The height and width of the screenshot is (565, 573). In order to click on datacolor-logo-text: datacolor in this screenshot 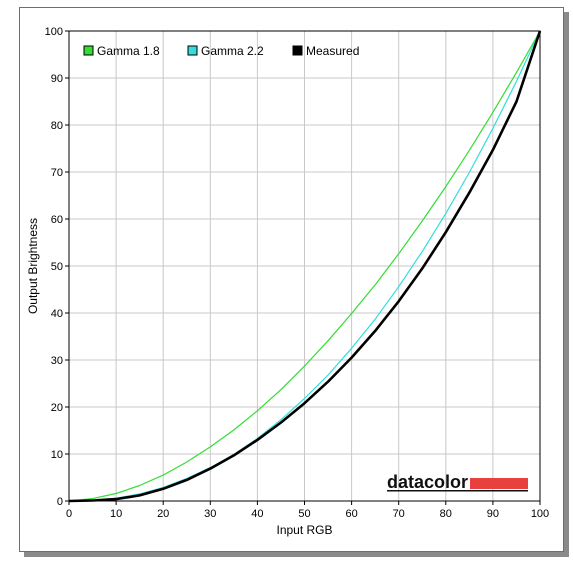, I will do `click(427, 482)`.